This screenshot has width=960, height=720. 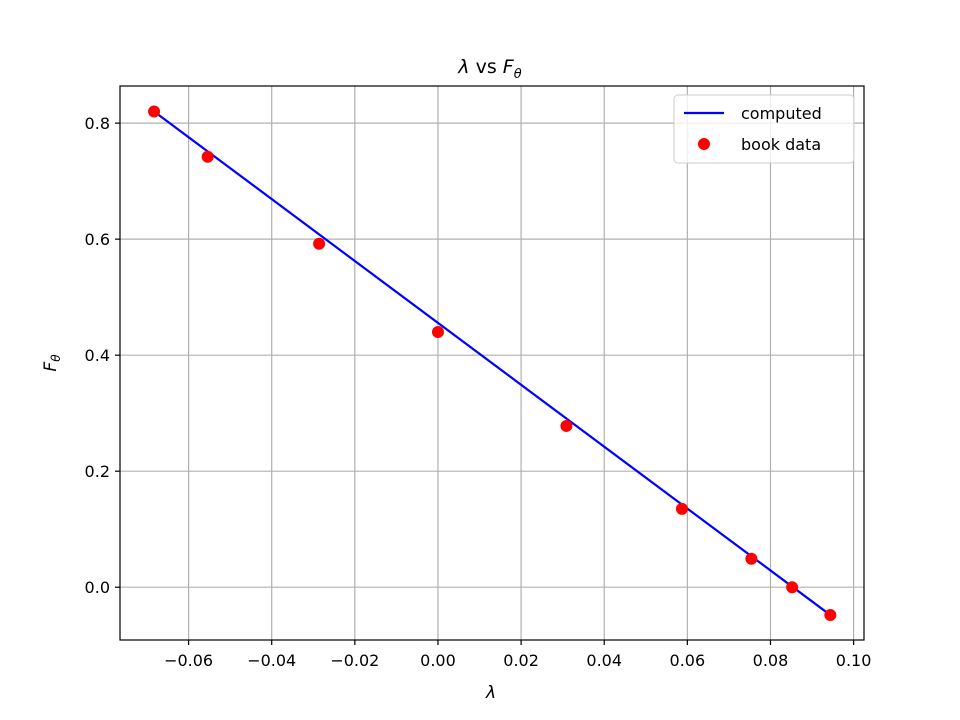 I want to click on y-tick-label: 0.2, so click(x=97, y=471).